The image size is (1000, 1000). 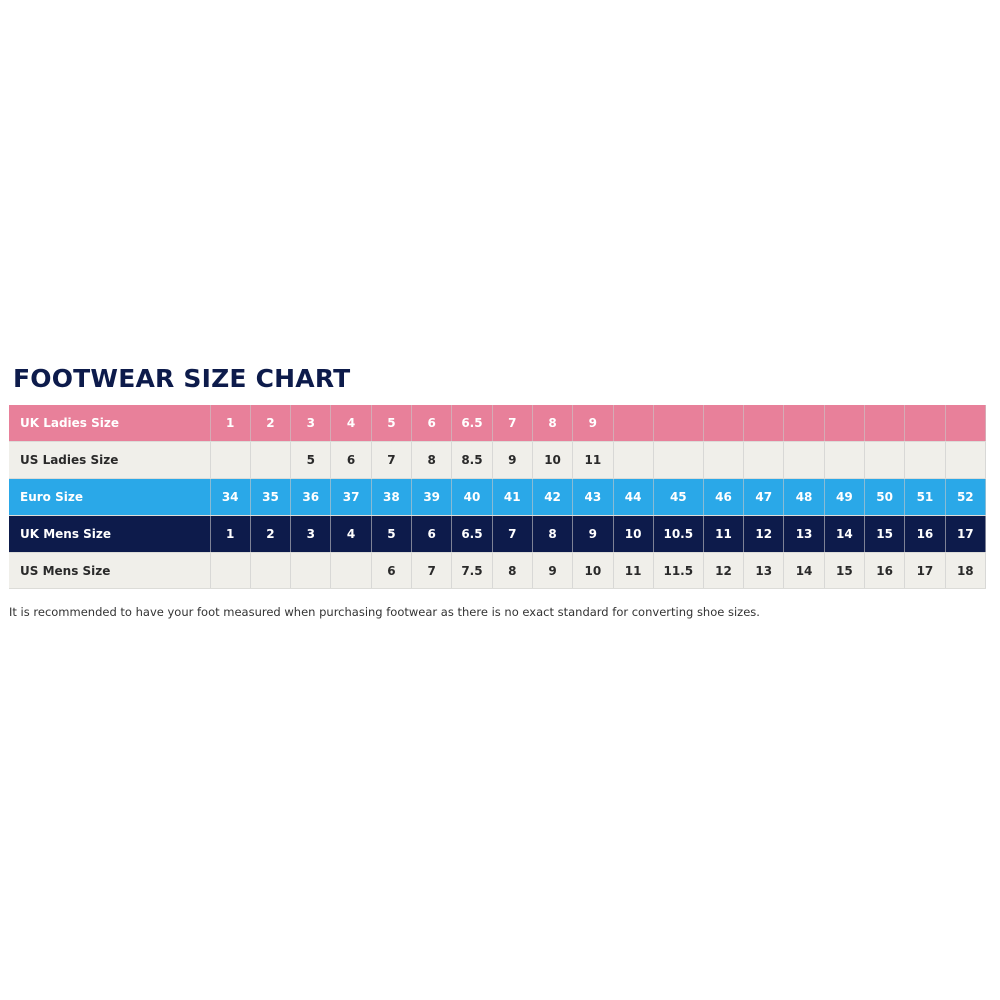 I want to click on table-row: UK Ladies Size 1 2 3 4 5 6 6.5 7 8 9, so click(x=498, y=424).